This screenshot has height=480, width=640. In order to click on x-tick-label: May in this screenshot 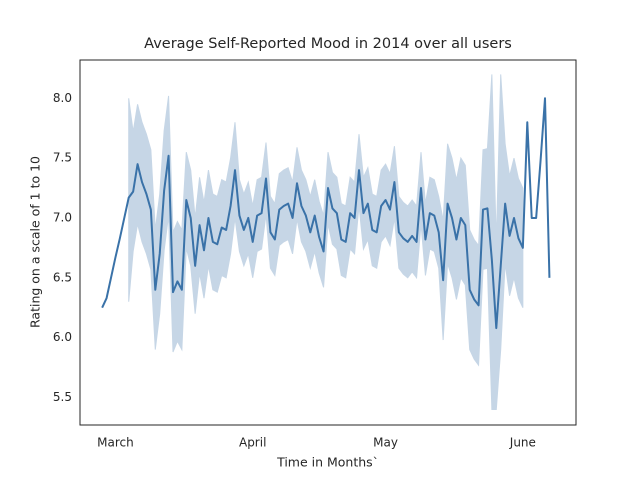, I will do `click(385, 443)`.